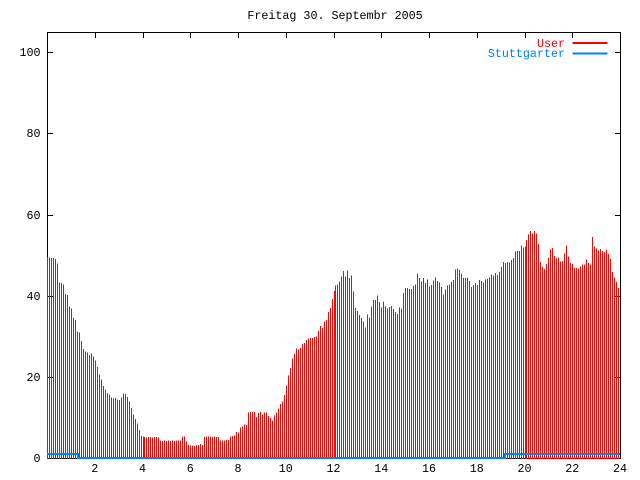  Describe the element at coordinates (33, 297) in the screenshot. I see `svg-text: 40` at that location.